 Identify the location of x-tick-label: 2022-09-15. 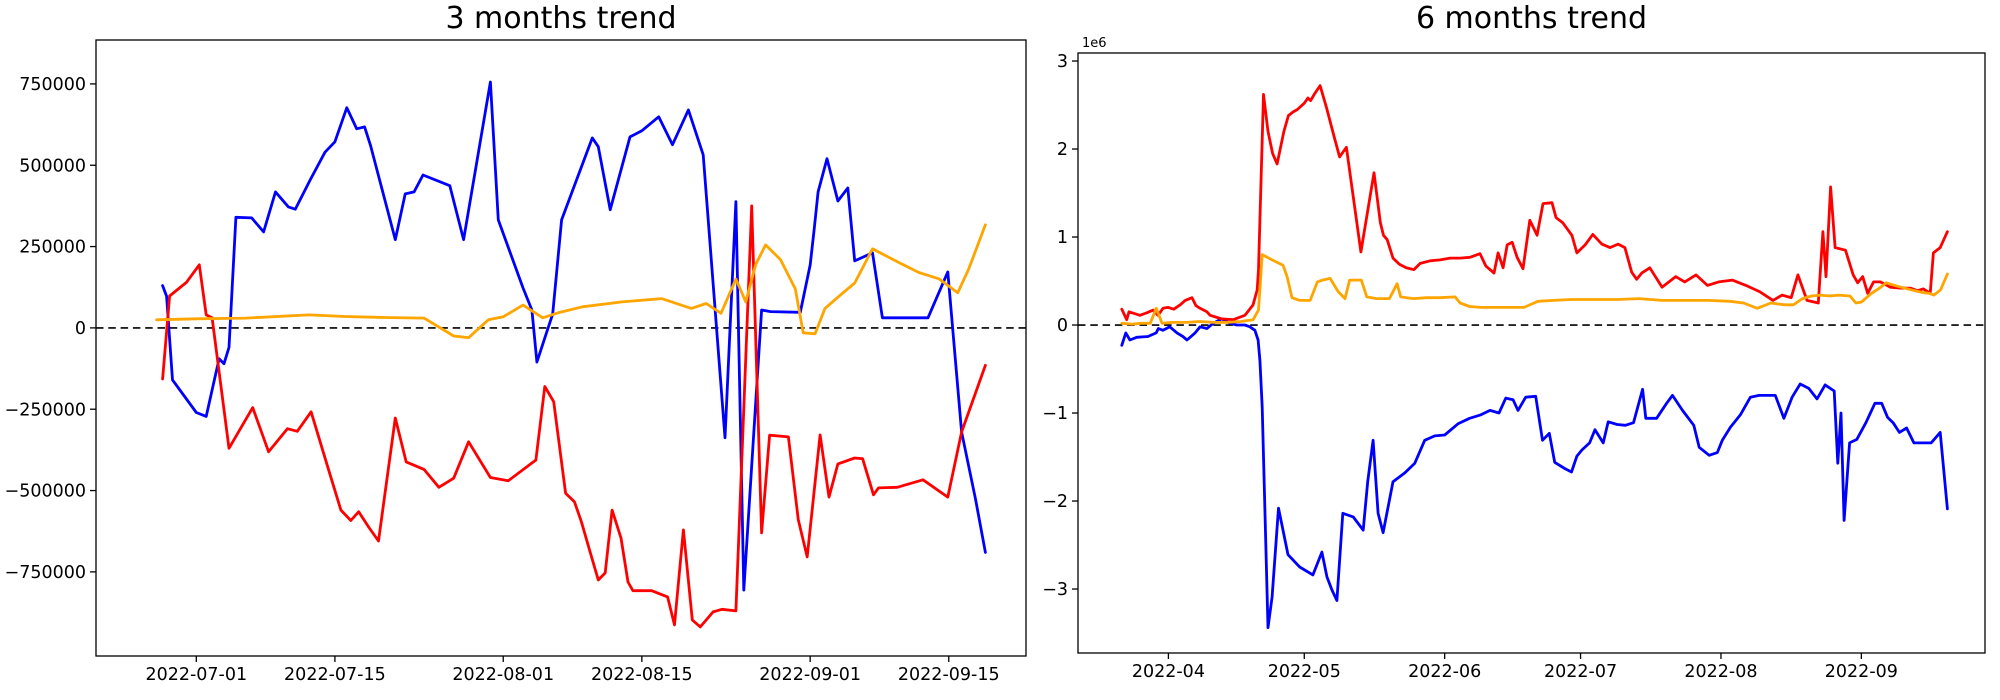
(949, 675).